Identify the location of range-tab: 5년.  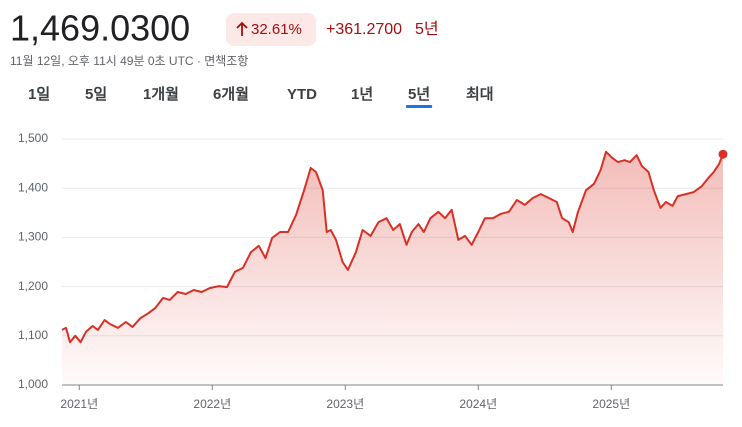
(419, 94).